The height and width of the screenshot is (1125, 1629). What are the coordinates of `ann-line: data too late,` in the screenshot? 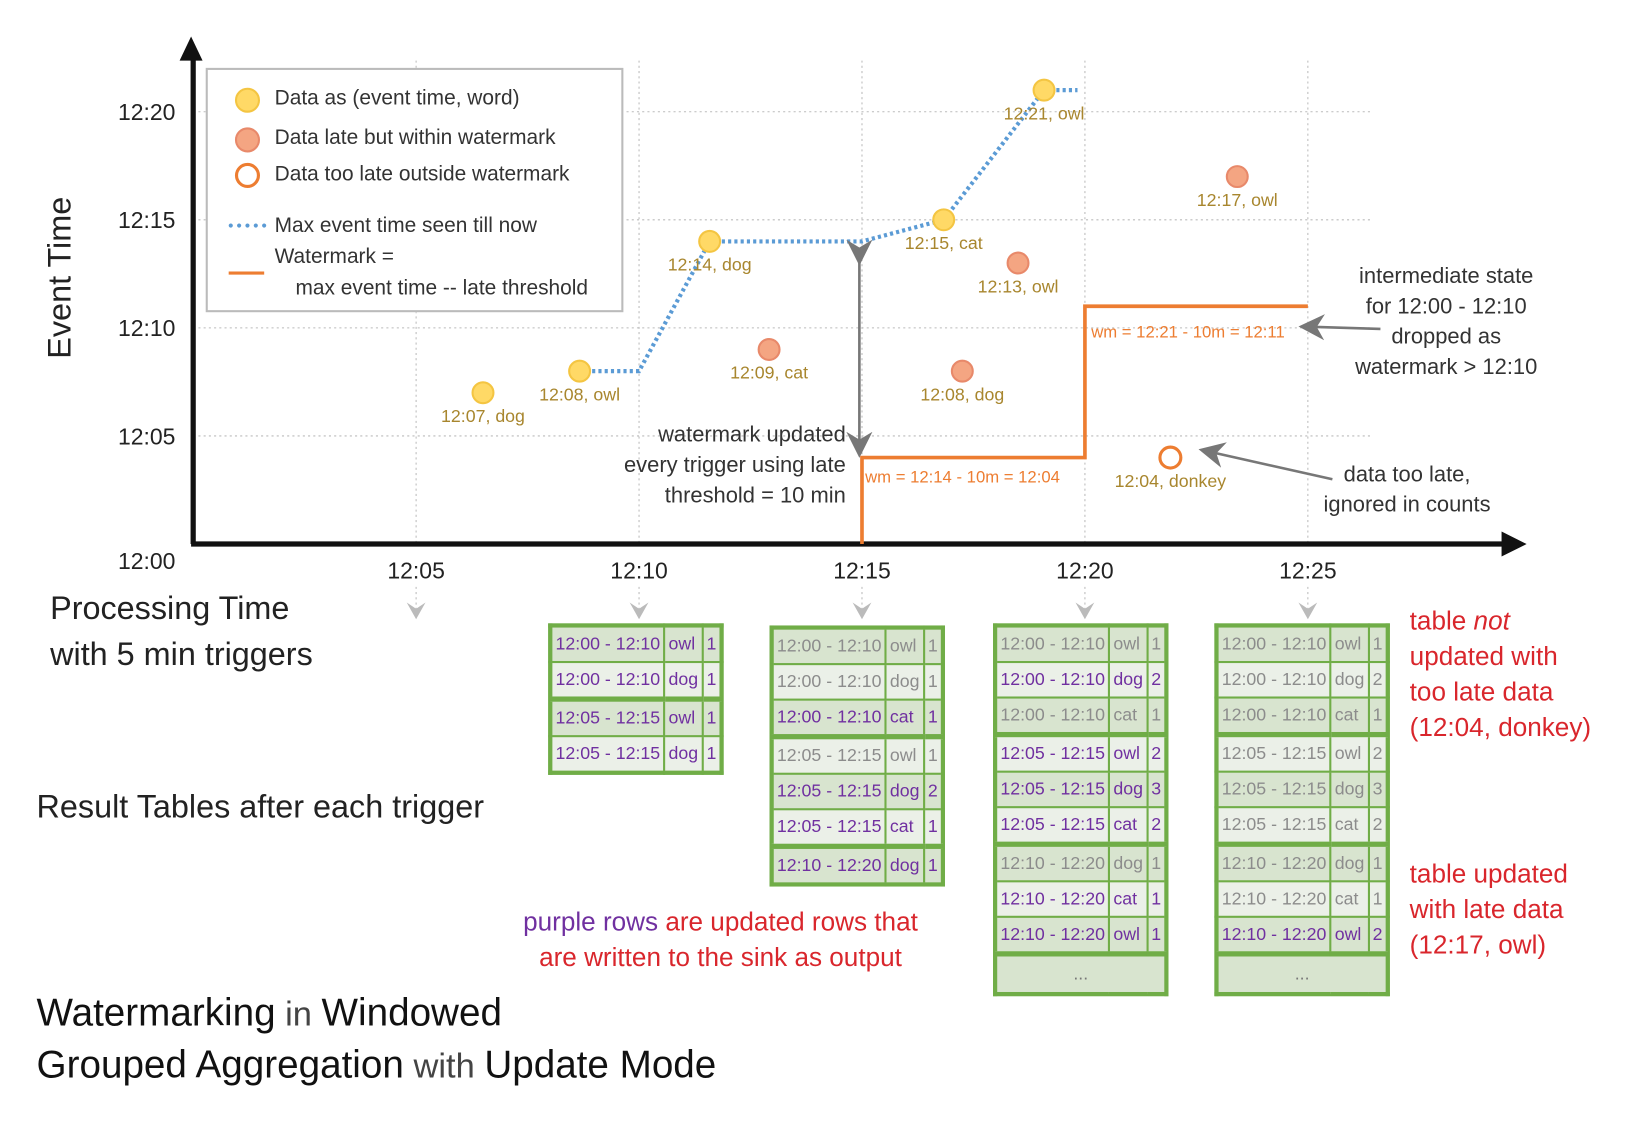 It's located at (1407, 474).